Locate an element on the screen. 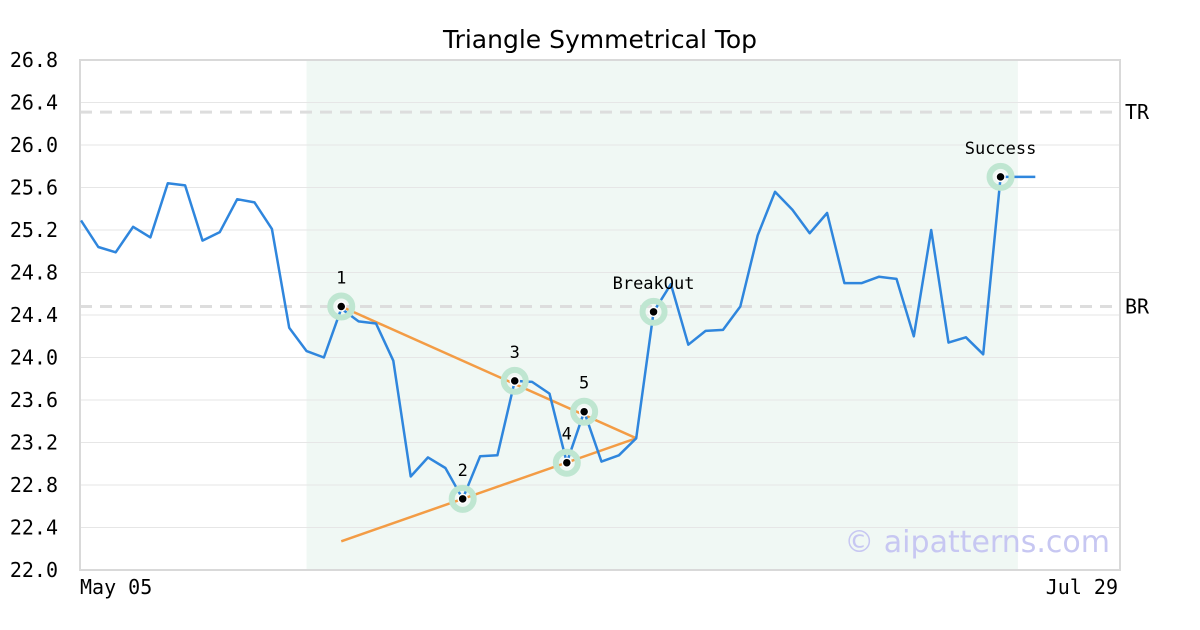 Image resolution: width=1200 pixels, height=630 pixels. annotation-label: 4 is located at coordinates (567, 435).